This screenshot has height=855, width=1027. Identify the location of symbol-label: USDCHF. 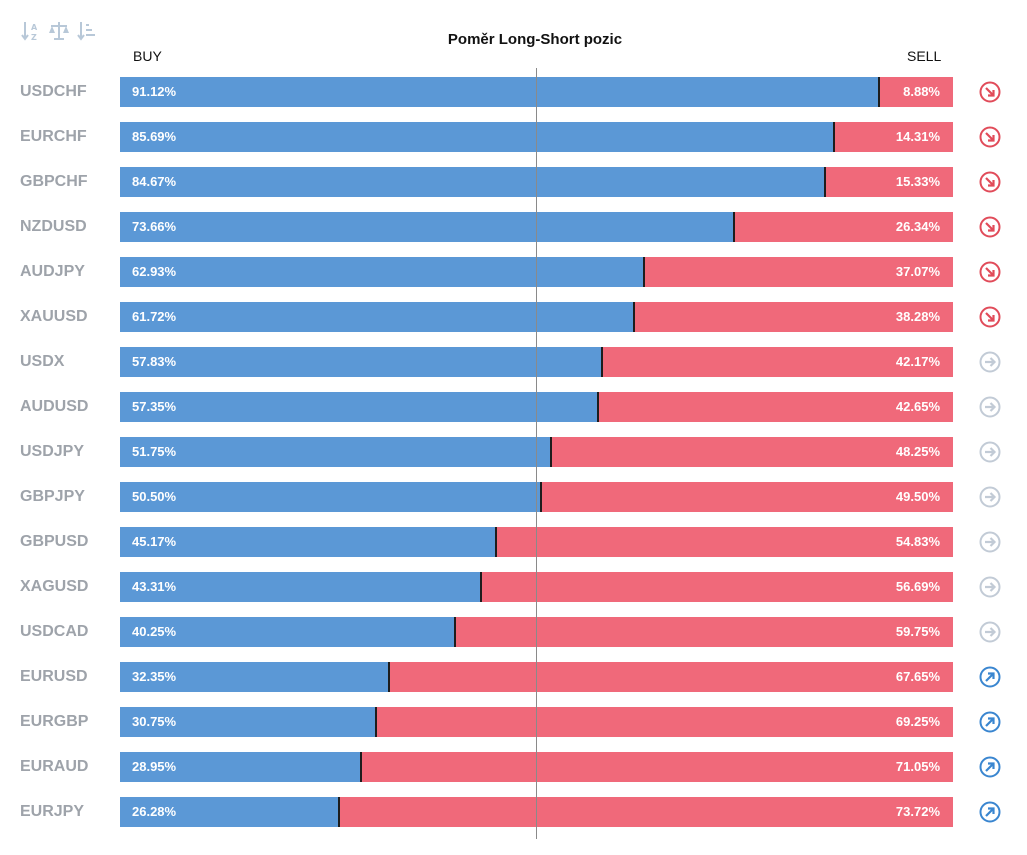
(53, 91).